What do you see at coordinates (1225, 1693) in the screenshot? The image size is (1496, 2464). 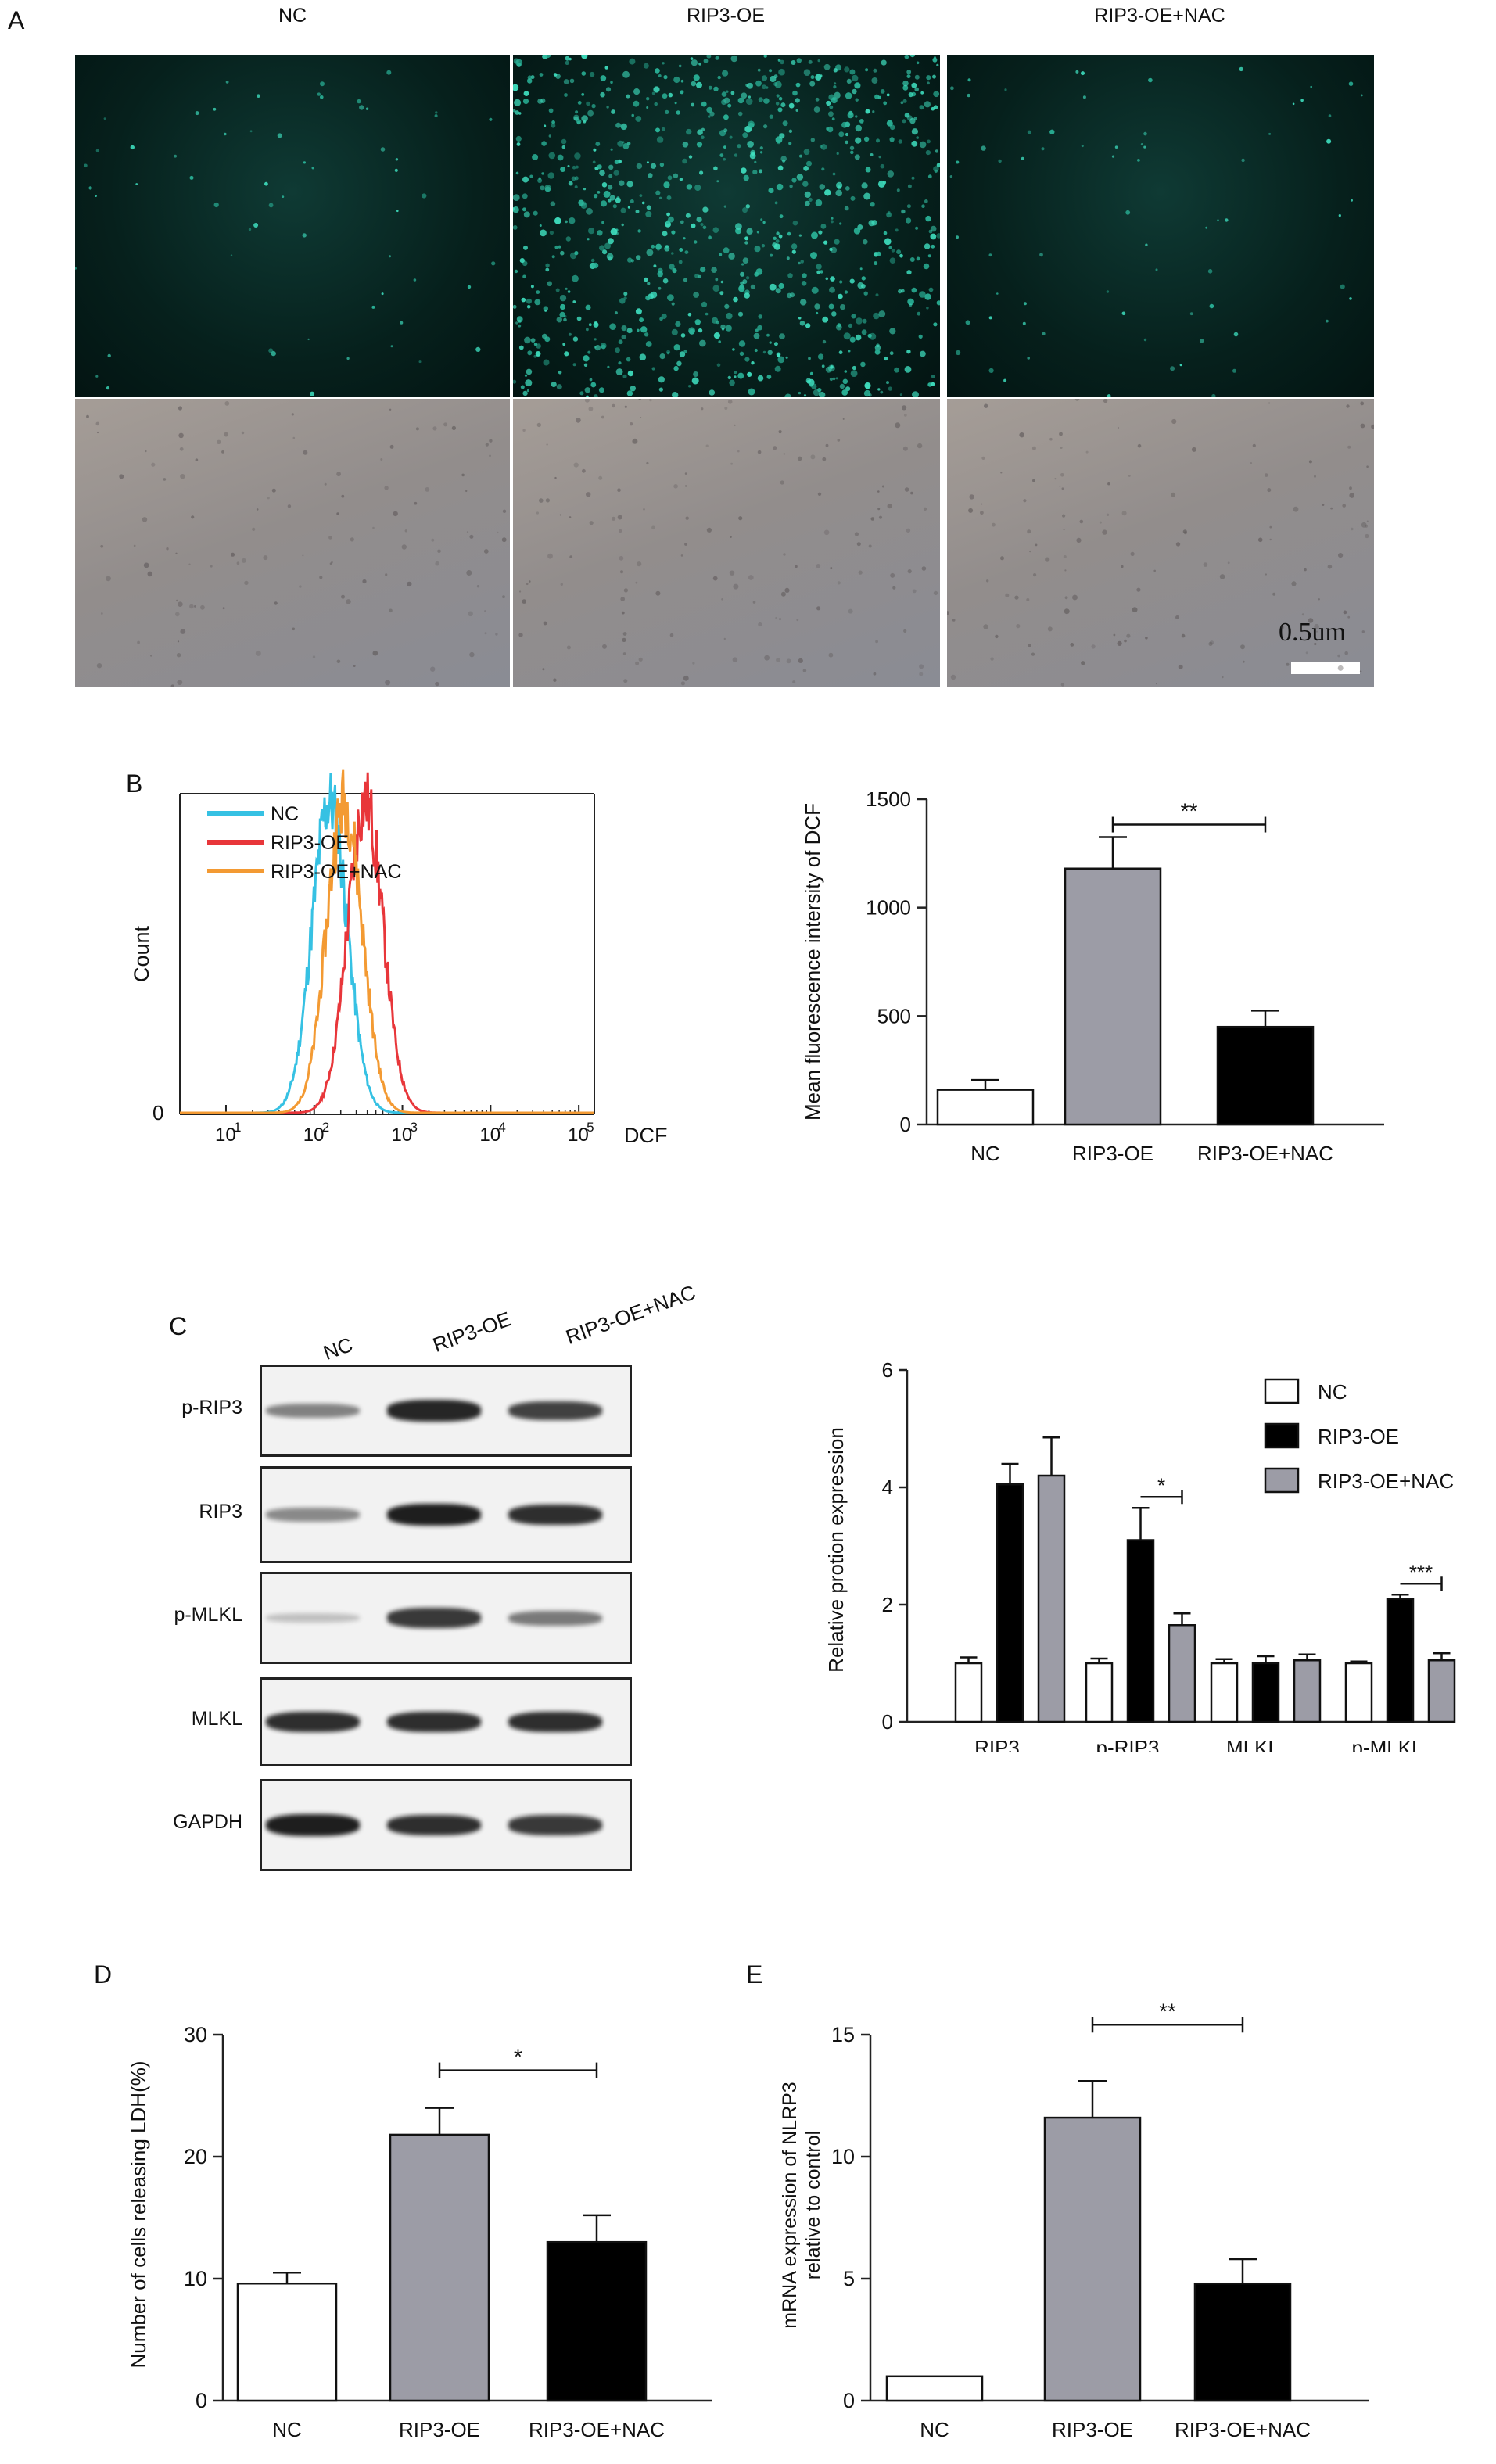 I see `bar-mlkl-nc` at bounding box center [1225, 1693].